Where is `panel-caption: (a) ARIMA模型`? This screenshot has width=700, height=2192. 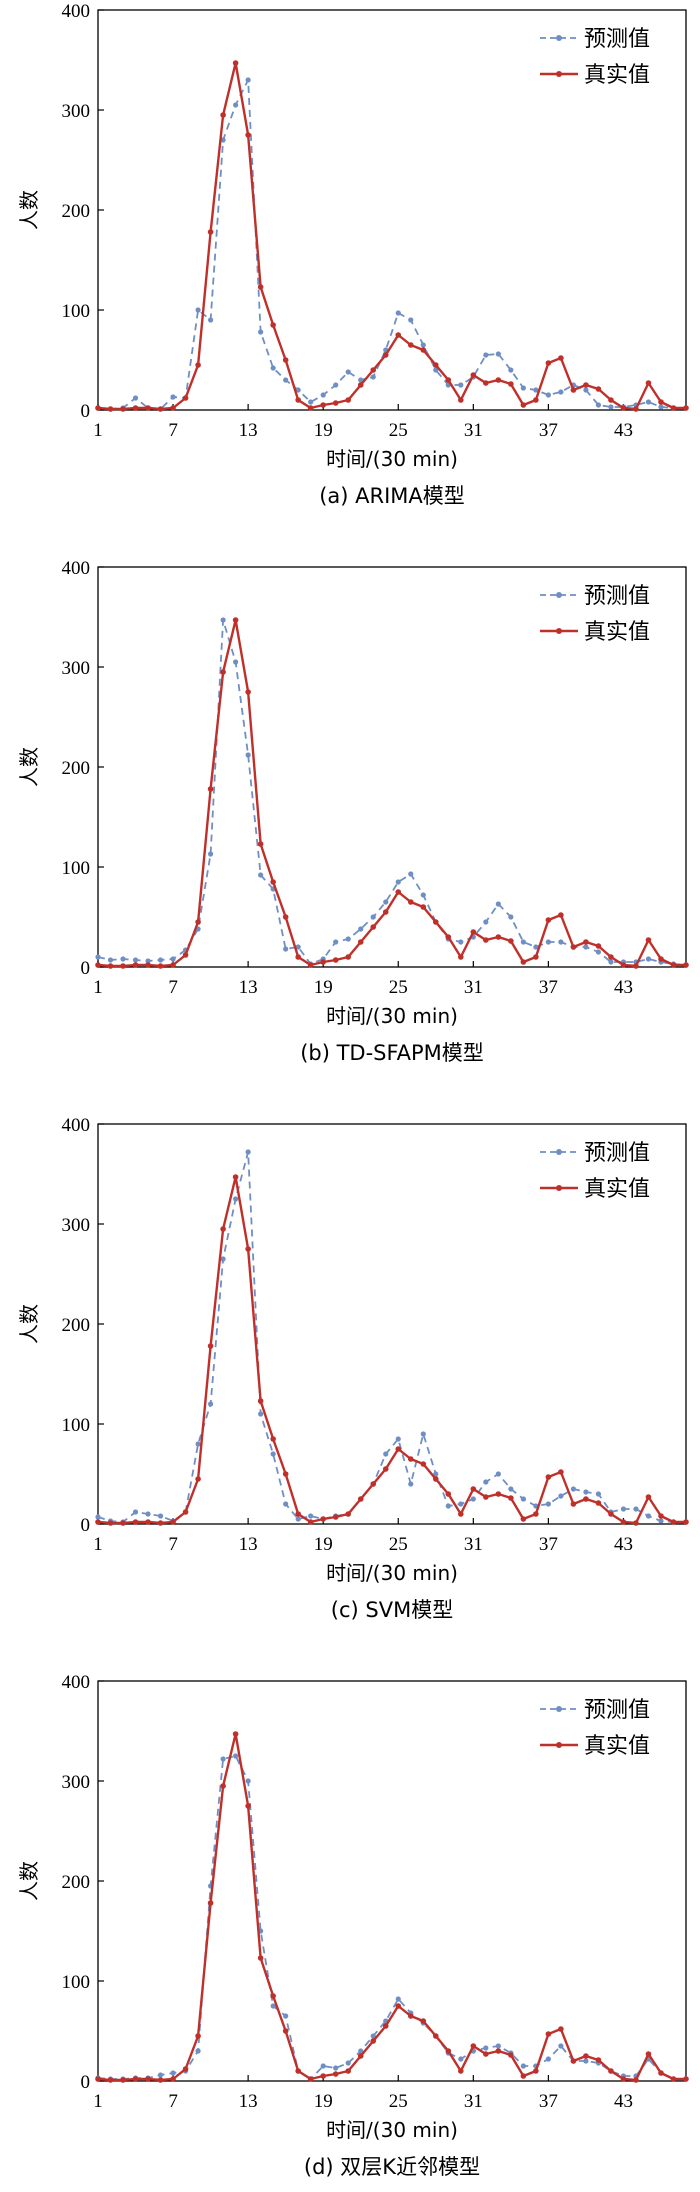 panel-caption: (a) ARIMA模型 is located at coordinates (392, 496).